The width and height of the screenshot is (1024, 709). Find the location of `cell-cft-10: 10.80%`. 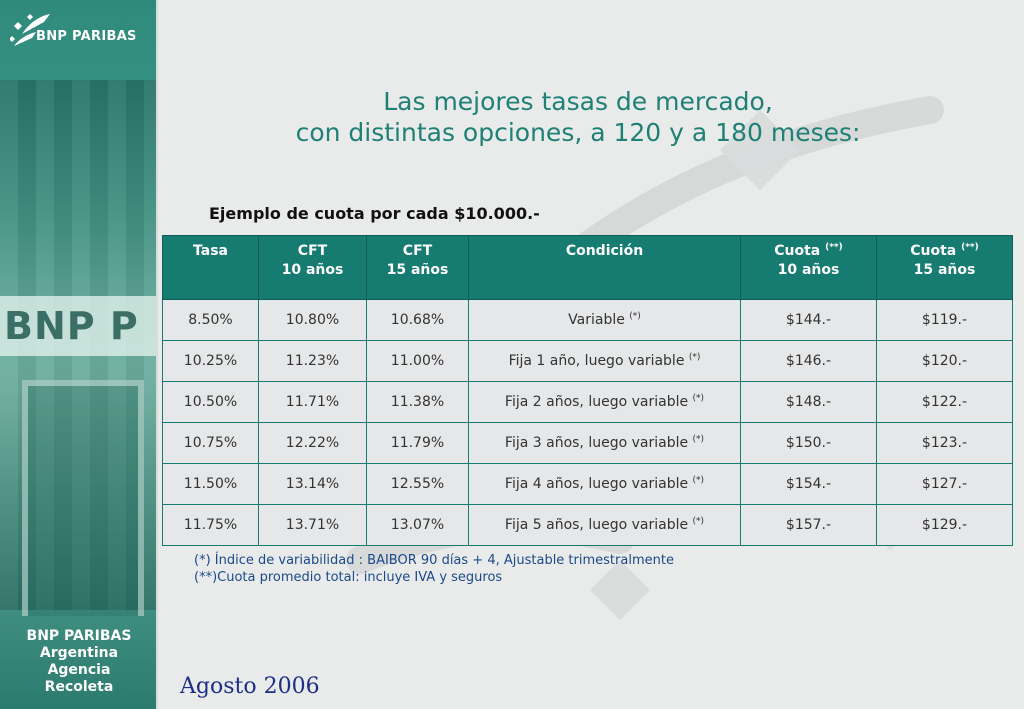

cell-cft-10: 10.80% is located at coordinates (312, 320).